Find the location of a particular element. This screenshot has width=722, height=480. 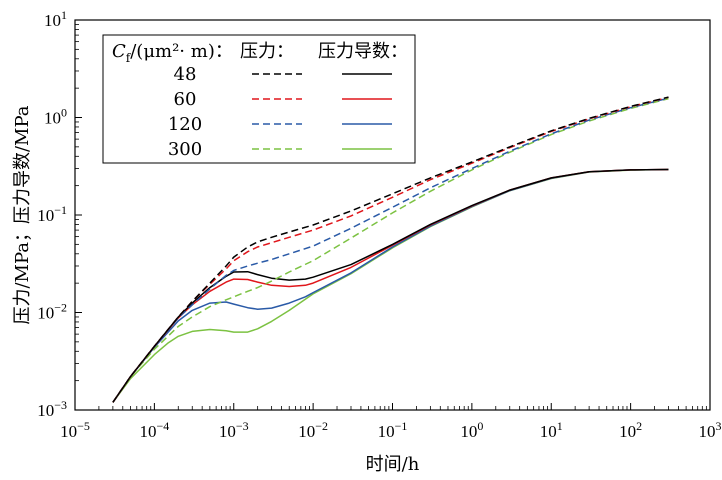

x-tick-label: 10⁻⁵ is located at coordinates (75, 430).